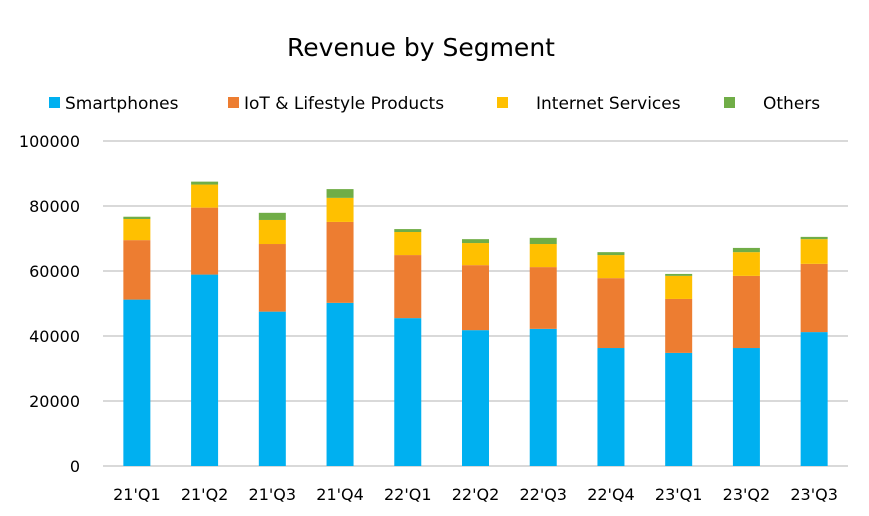  What do you see at coordinates (344, 104) in the screenshot?
I see `legend-label: IoT & Lifestyle Products` at bounding box center [344, 104].